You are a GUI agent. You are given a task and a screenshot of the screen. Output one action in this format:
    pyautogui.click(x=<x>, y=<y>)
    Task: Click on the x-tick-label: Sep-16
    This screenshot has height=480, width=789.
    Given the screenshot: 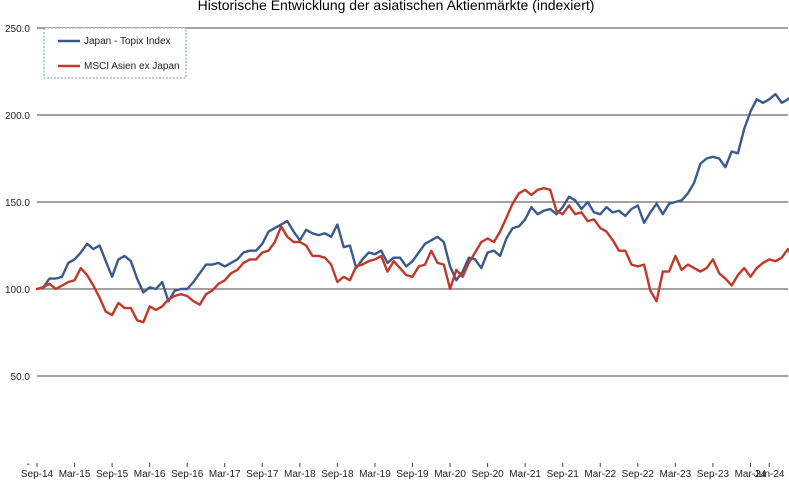 What is the action you would take?
    pyautogui.click(x=187, y=474)
    